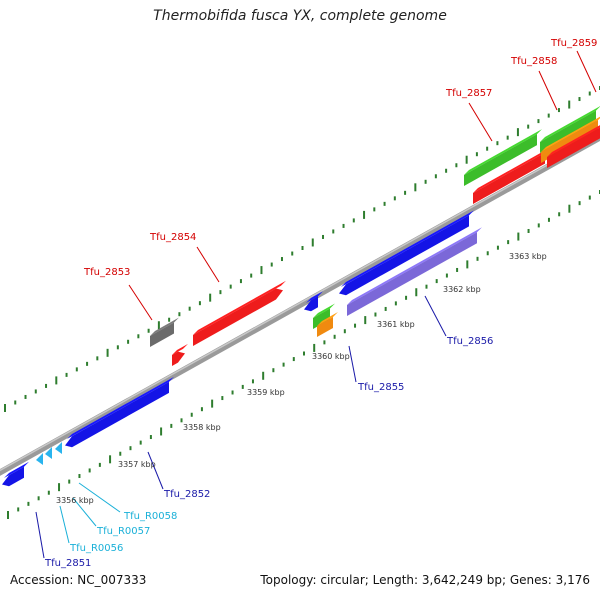 This screenshot has width=600, height=600. I want to click on rna-tfu-r0058, so click(58, 448).